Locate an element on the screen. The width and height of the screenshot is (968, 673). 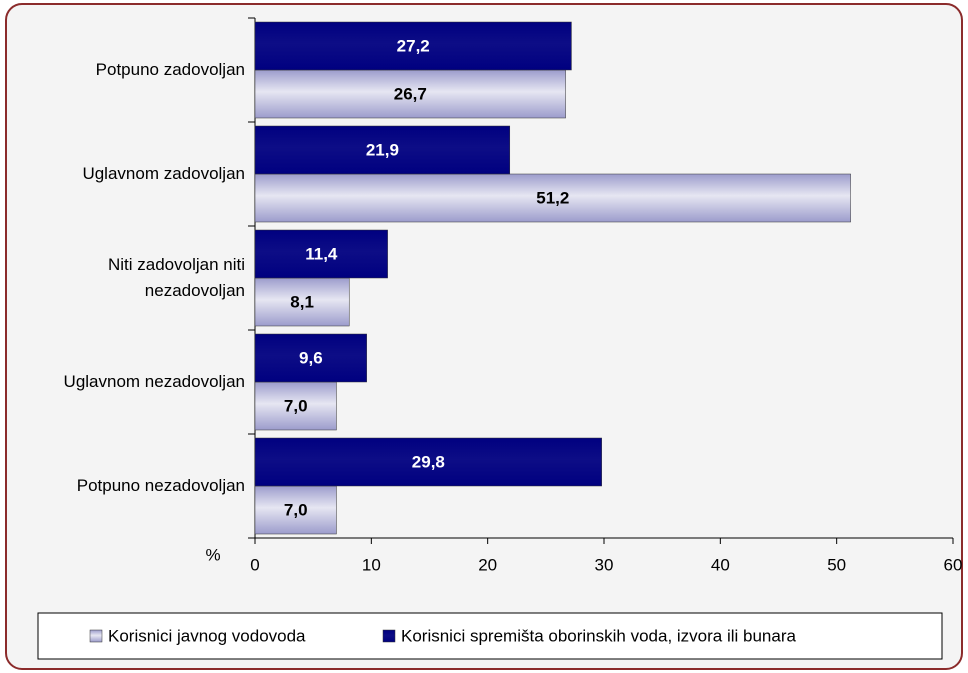
value-label: 8,1 is located at coordinates (302, 301).